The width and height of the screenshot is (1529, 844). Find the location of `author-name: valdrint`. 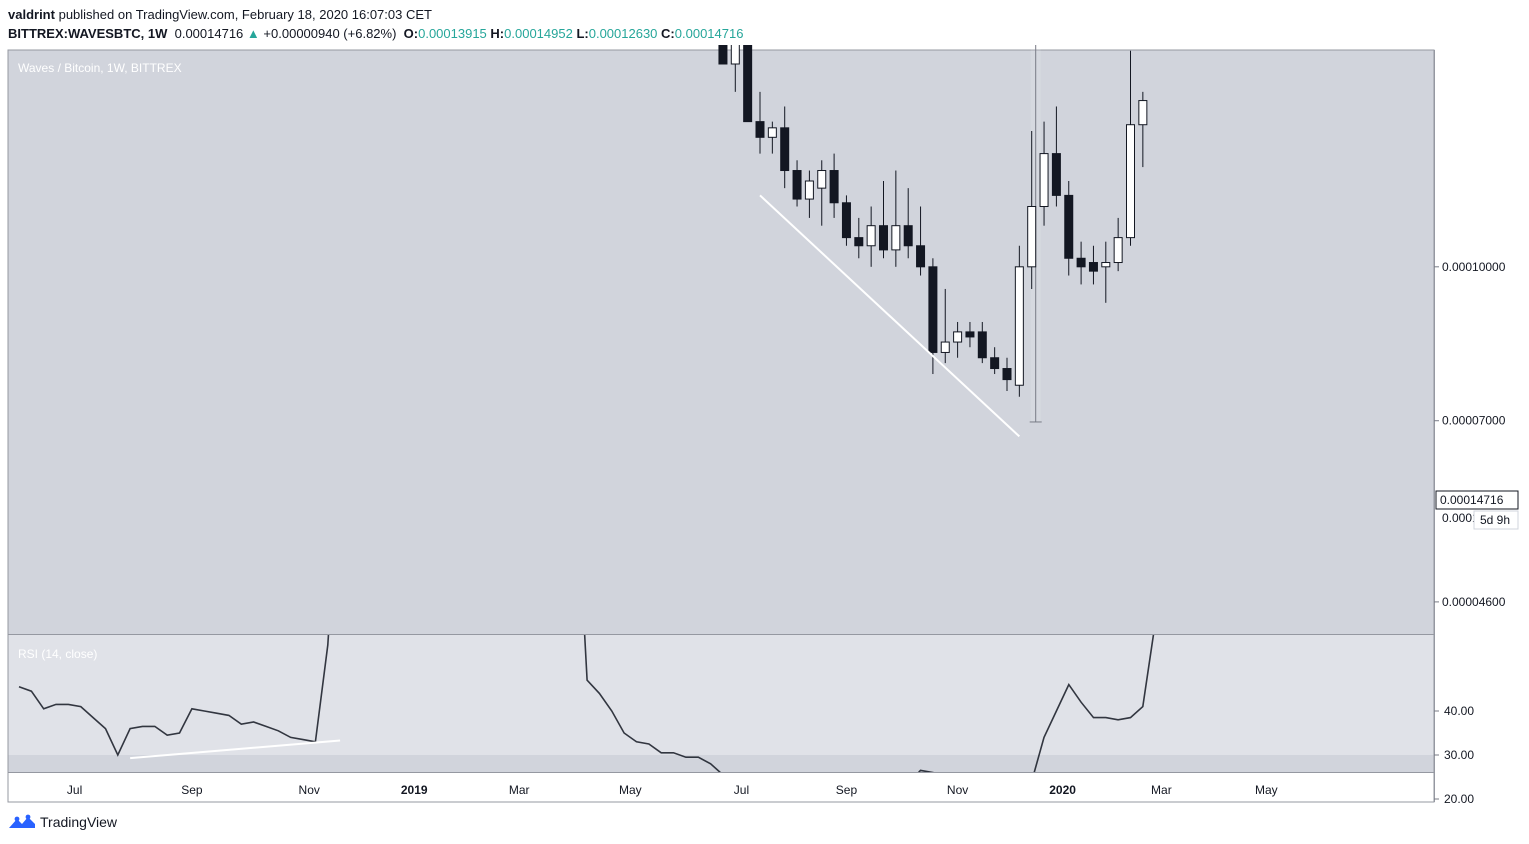

author-name: valdrint is located at coordinates (31, 14).